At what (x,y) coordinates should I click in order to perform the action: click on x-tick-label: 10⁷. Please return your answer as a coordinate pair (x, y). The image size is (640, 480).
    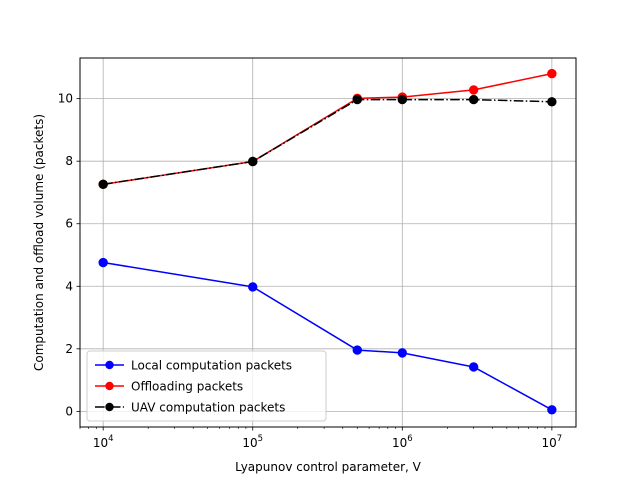
    Looking at the image, I should click on (552, 442).